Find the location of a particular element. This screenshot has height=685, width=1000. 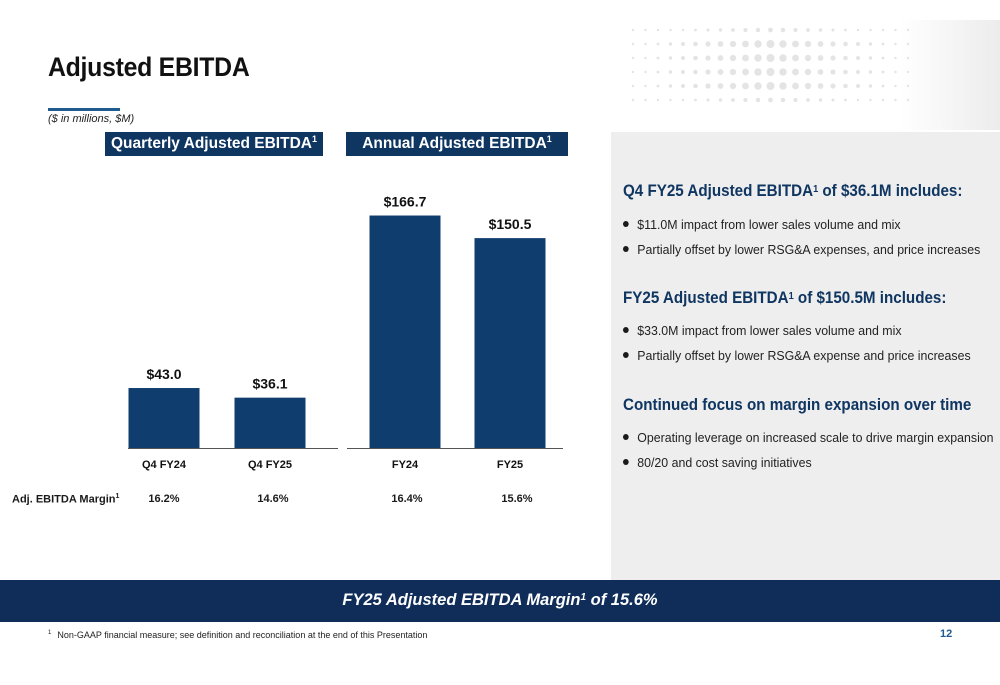

footer-text-part: FY25 Adjusted EBITDA Margin is located at coordinates (461, 600).